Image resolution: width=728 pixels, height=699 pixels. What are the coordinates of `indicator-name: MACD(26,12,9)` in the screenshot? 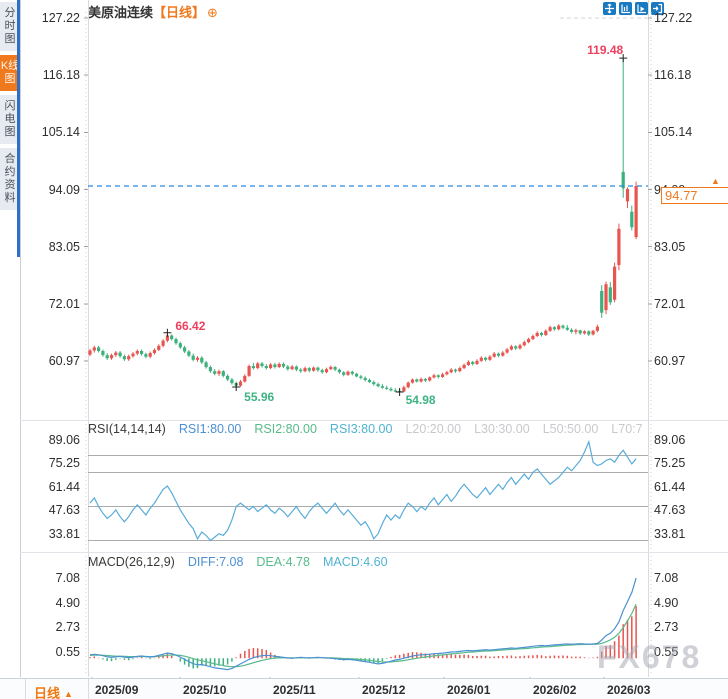 It's located at (131, 562).